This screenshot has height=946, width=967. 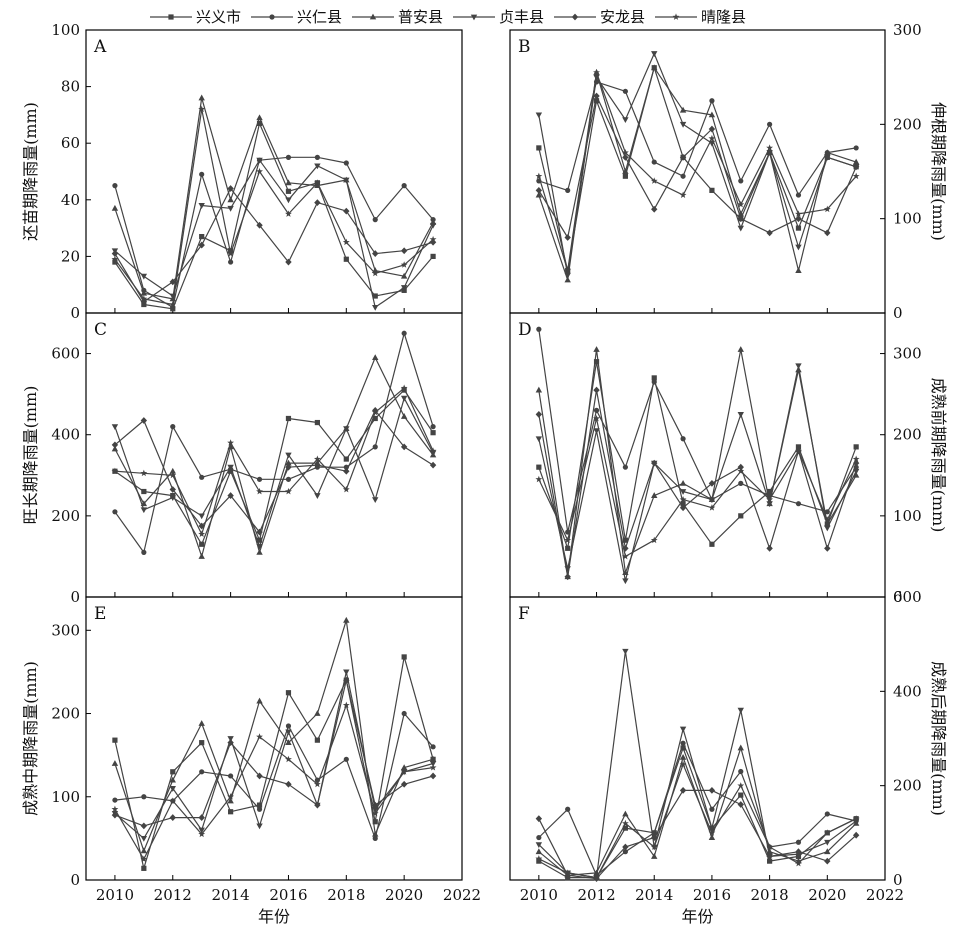 I want to click on y-tick-label: 400, so click(x=65, y=435).